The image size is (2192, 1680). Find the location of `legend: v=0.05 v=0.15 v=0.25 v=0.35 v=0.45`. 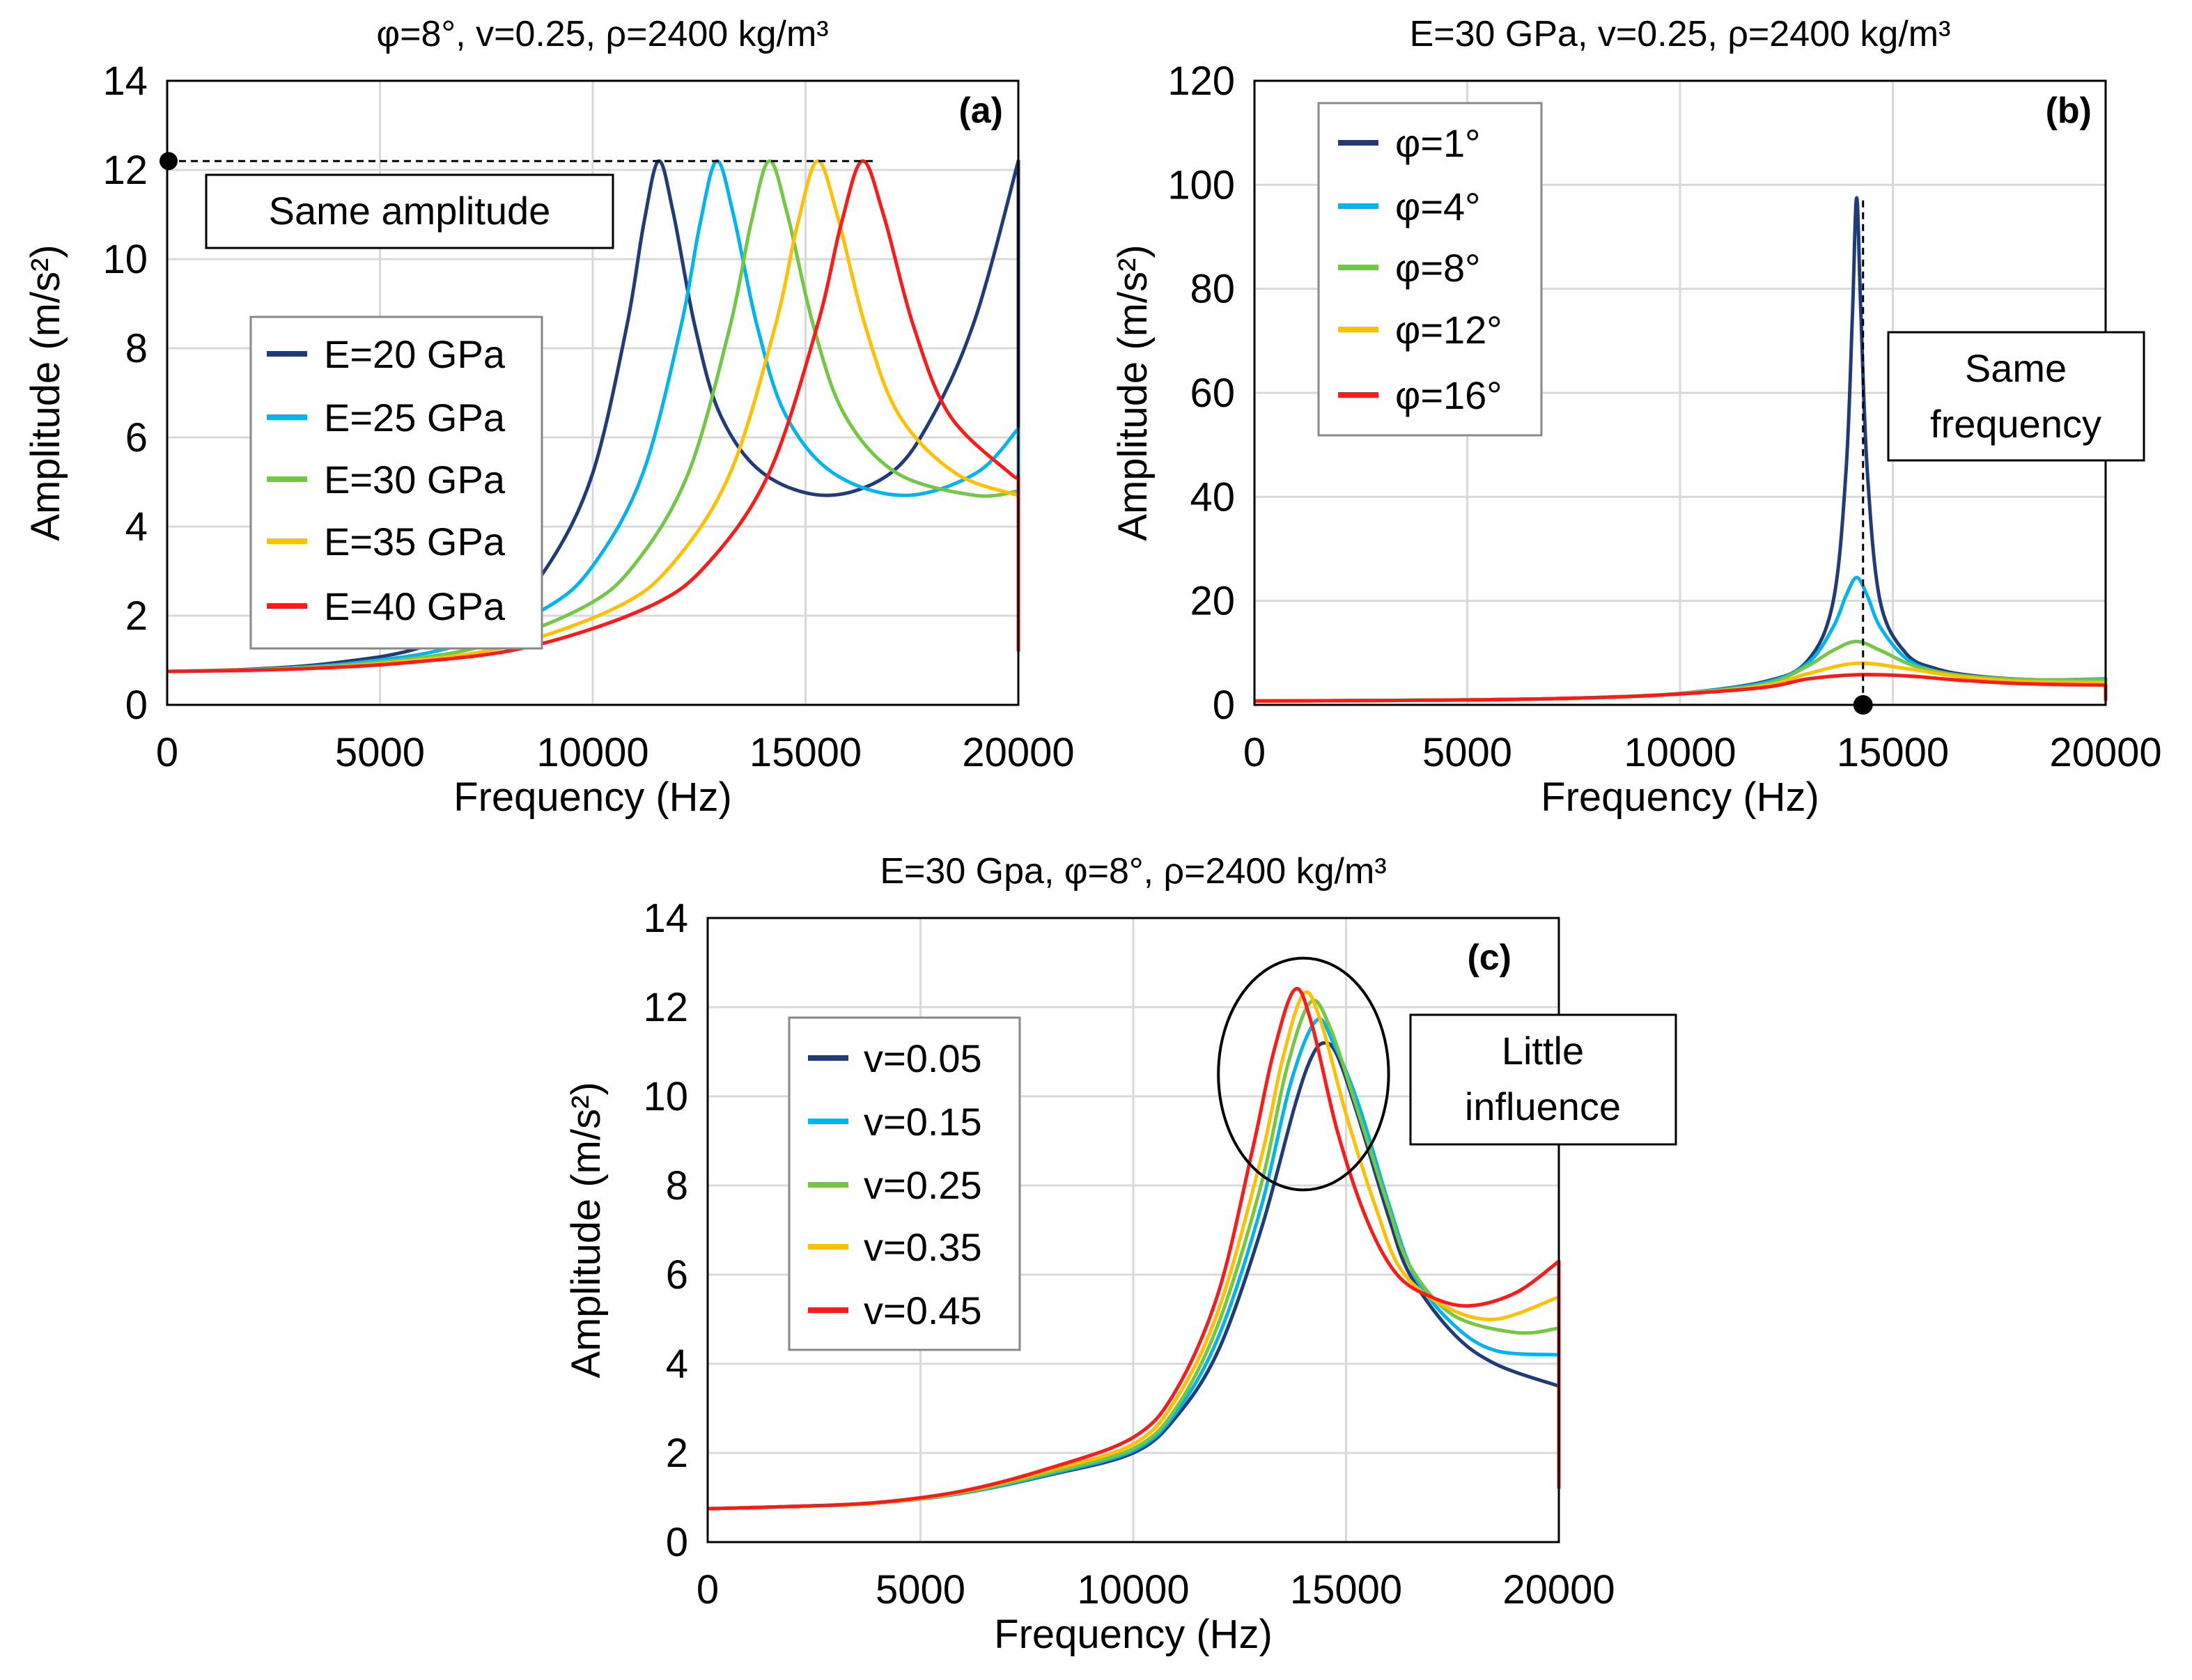

legend: v=0.05 v=0.15 v=0.25 v=0.35 v=0.45 is located at coordinates (904, 1184).